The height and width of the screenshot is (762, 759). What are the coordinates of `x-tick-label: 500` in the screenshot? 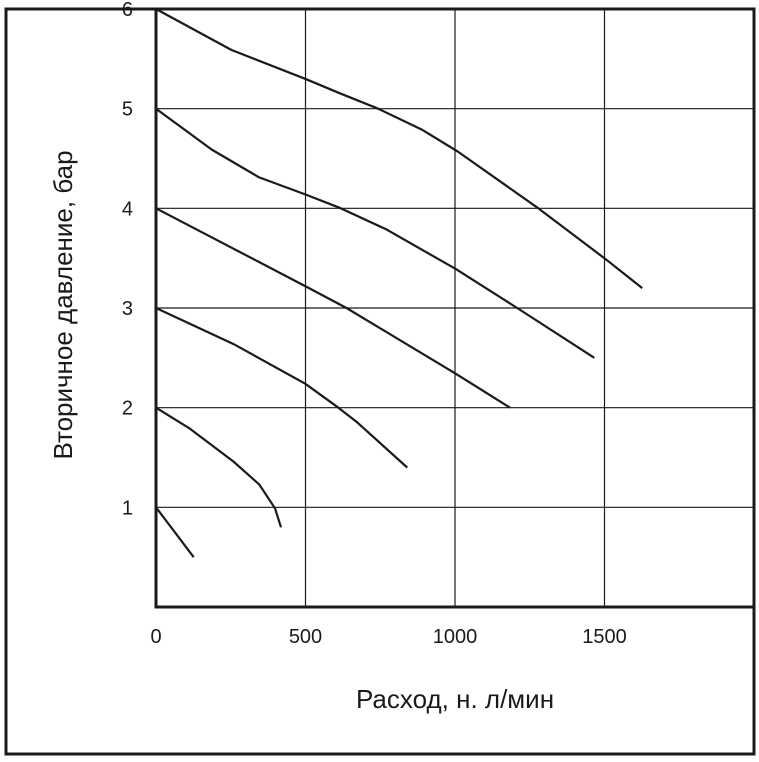 It's located at (305, 637).